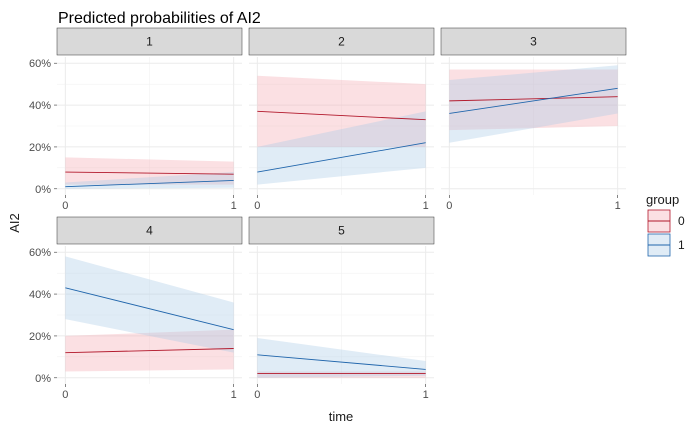 The height and width of the screenshot is (432, 700). Describe the element at coordinates (135, 309) in the screenshot. I see `facet-panel-4: 40%20%40%60%0 1` at that location.